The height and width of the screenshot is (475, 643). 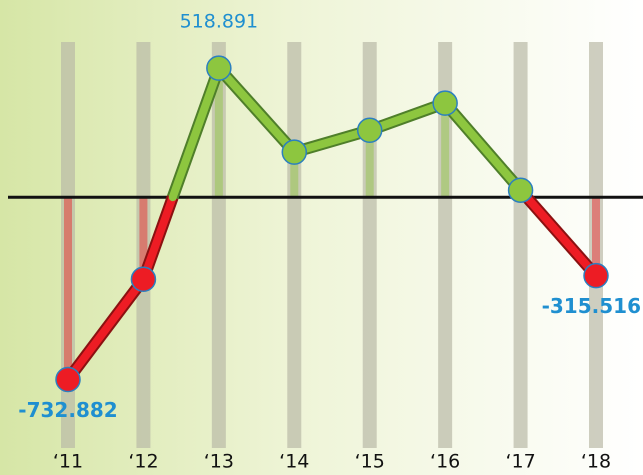 What do you see at coordinates (294, 462) in the screenshot?
I see `x-tick-label: ‘14` at bounding box center [294, 462].